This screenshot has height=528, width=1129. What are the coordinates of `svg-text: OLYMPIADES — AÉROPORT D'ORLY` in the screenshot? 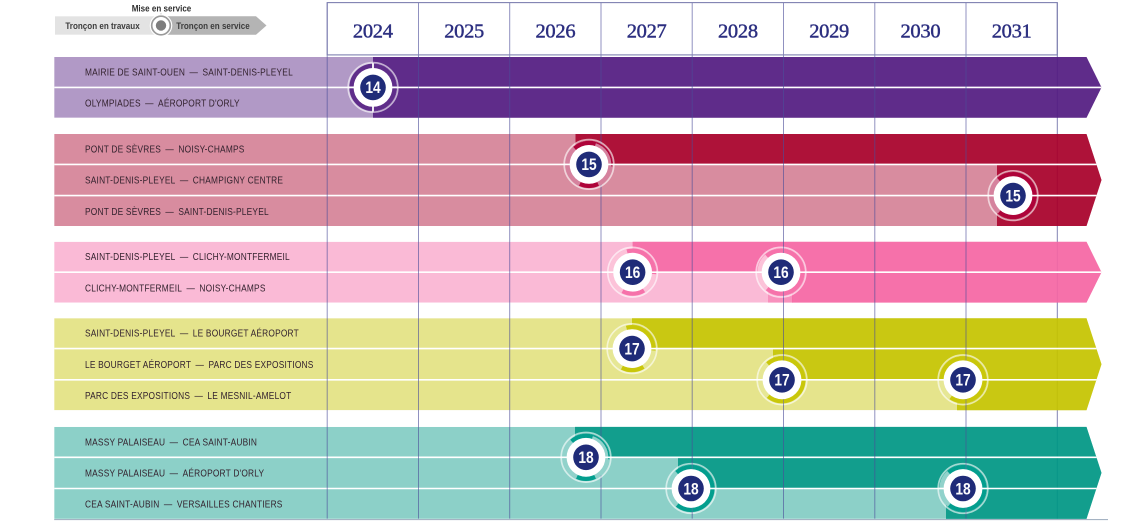 It's located at (162, 103).